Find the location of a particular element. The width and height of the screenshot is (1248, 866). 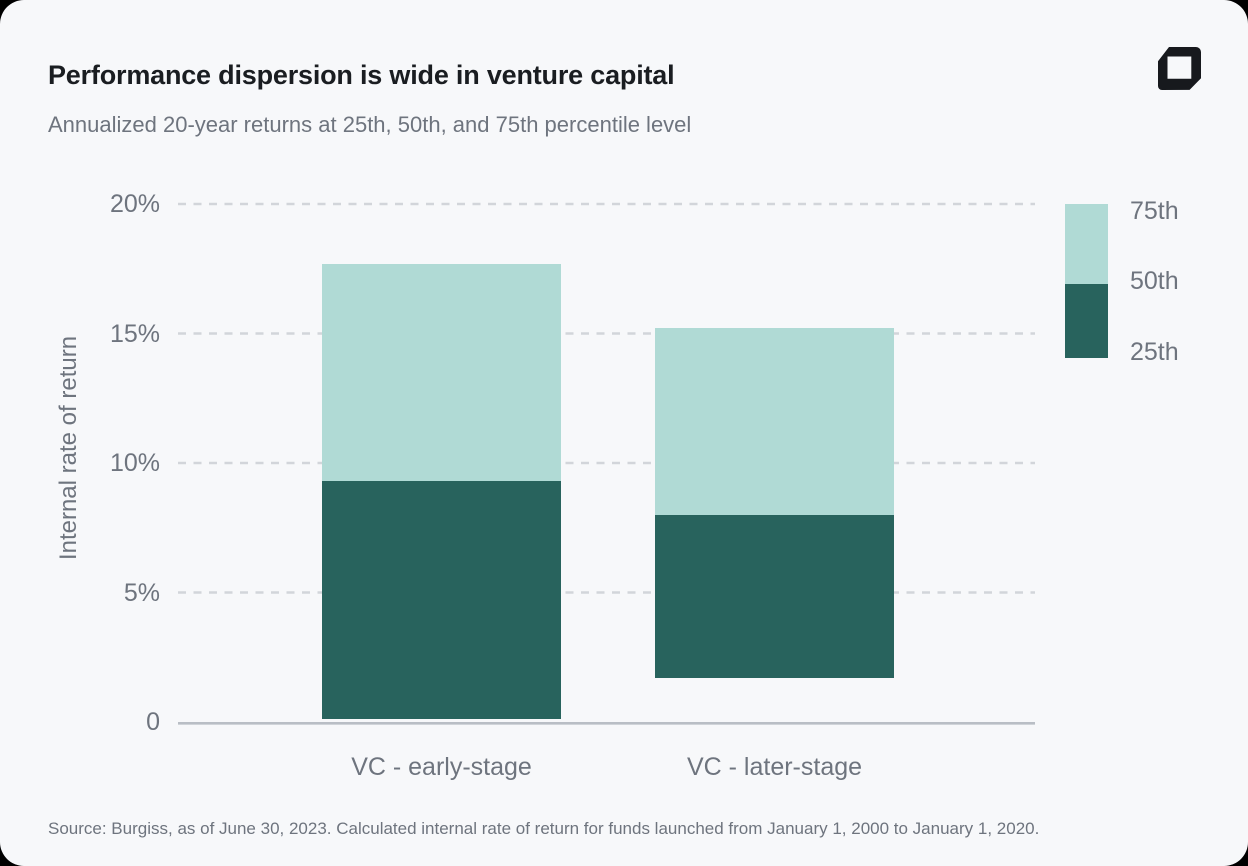

legend-swatch-lower is located at coordinates (1086, 321).